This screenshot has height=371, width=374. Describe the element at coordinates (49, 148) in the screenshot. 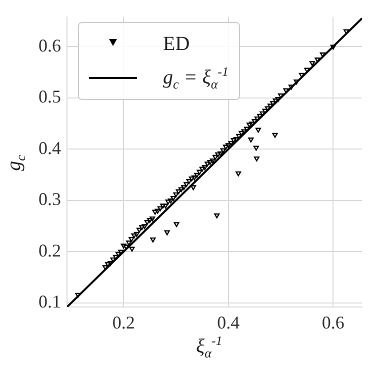

I see `y-tick-label: 0.4` at that location.